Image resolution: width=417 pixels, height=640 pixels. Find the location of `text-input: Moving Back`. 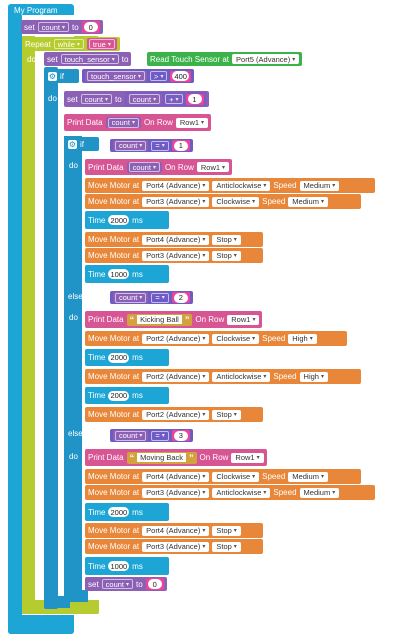

text-input: Moving Back is located at coordinates (162, 457).